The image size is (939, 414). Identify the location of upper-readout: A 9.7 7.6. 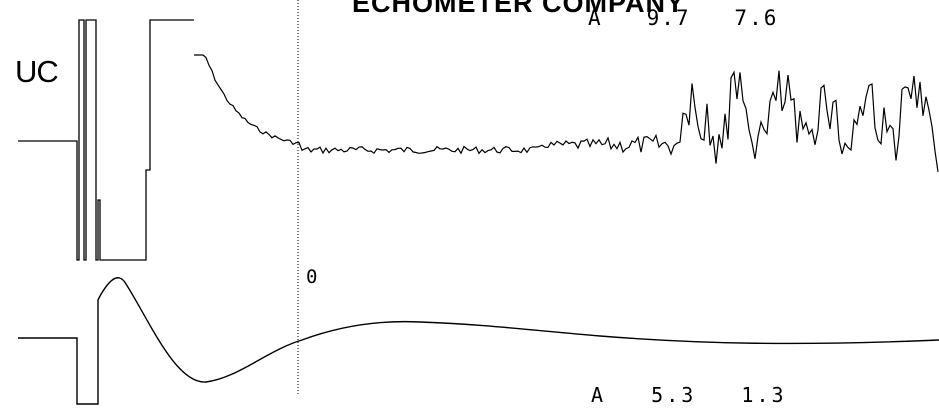
(683, 18).